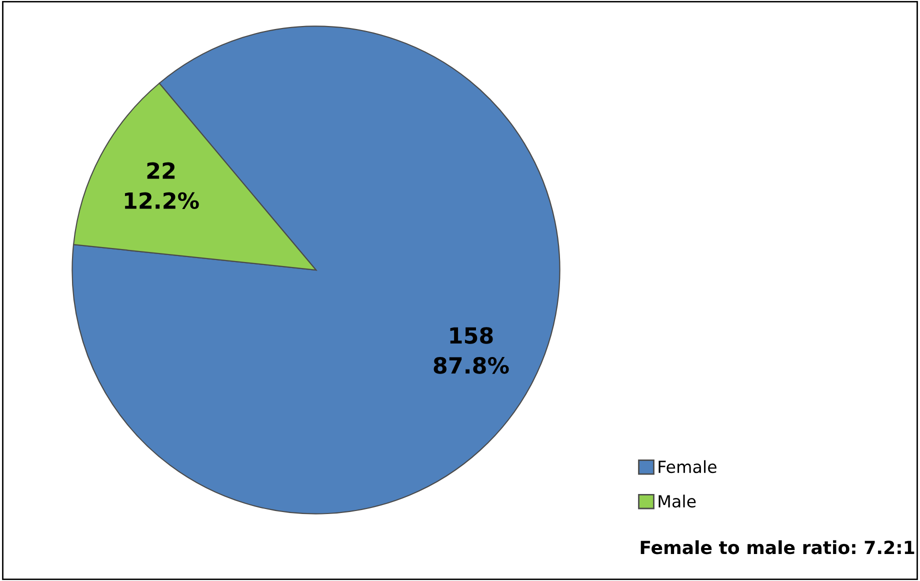 The image size is (920, 581). I want to click on text: Female to male ratio: 7.2:1, so click(777, 547).